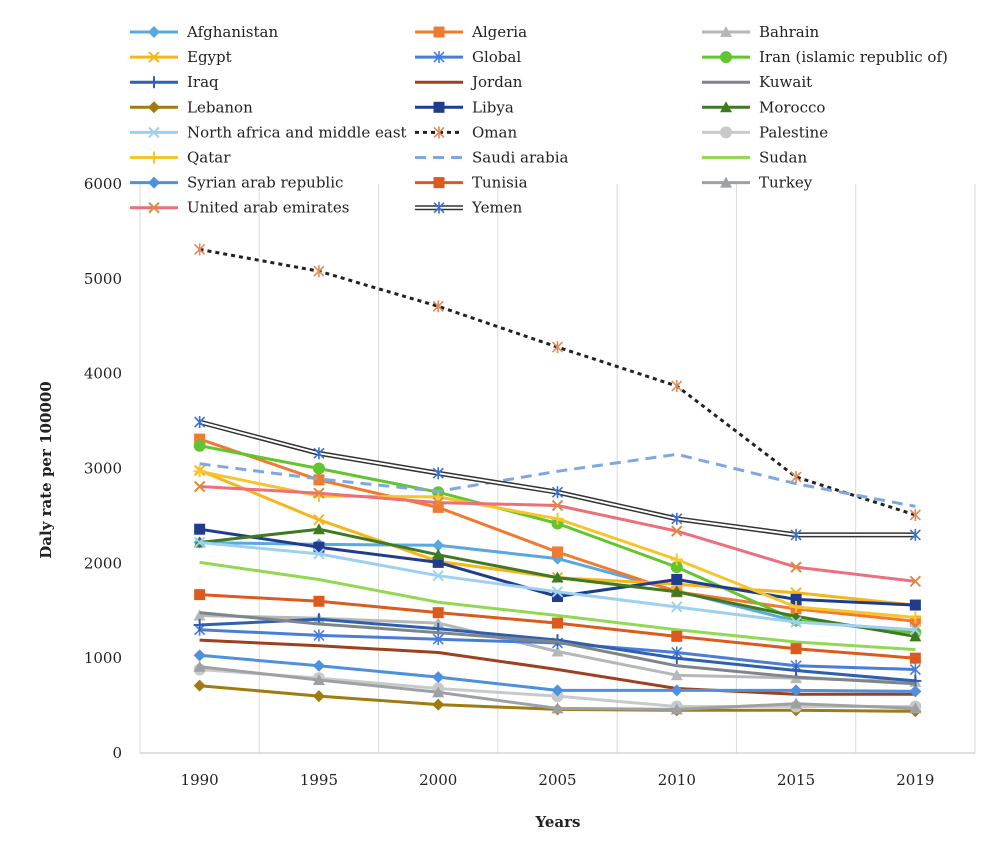  I want to click on x-tick-label: 1990, so click(200, 780).